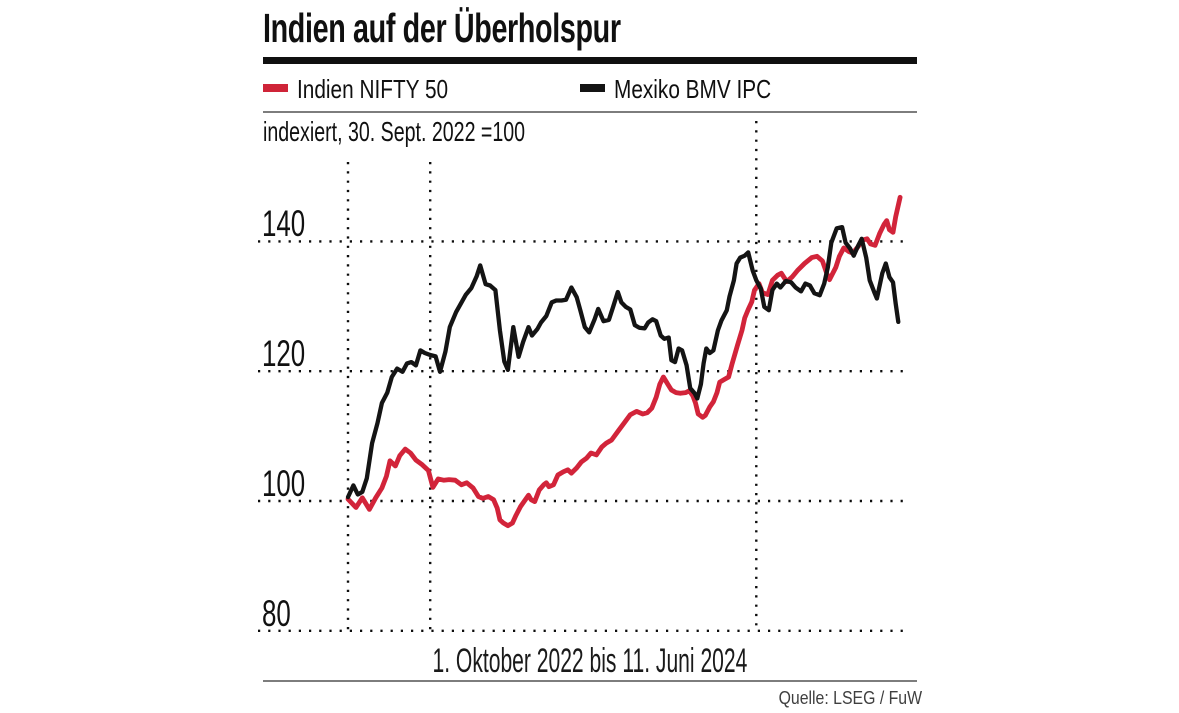 Image resolution: width=1179 pixels, height=713 pixels. I want to click on legend-rule, so click(590, 112).